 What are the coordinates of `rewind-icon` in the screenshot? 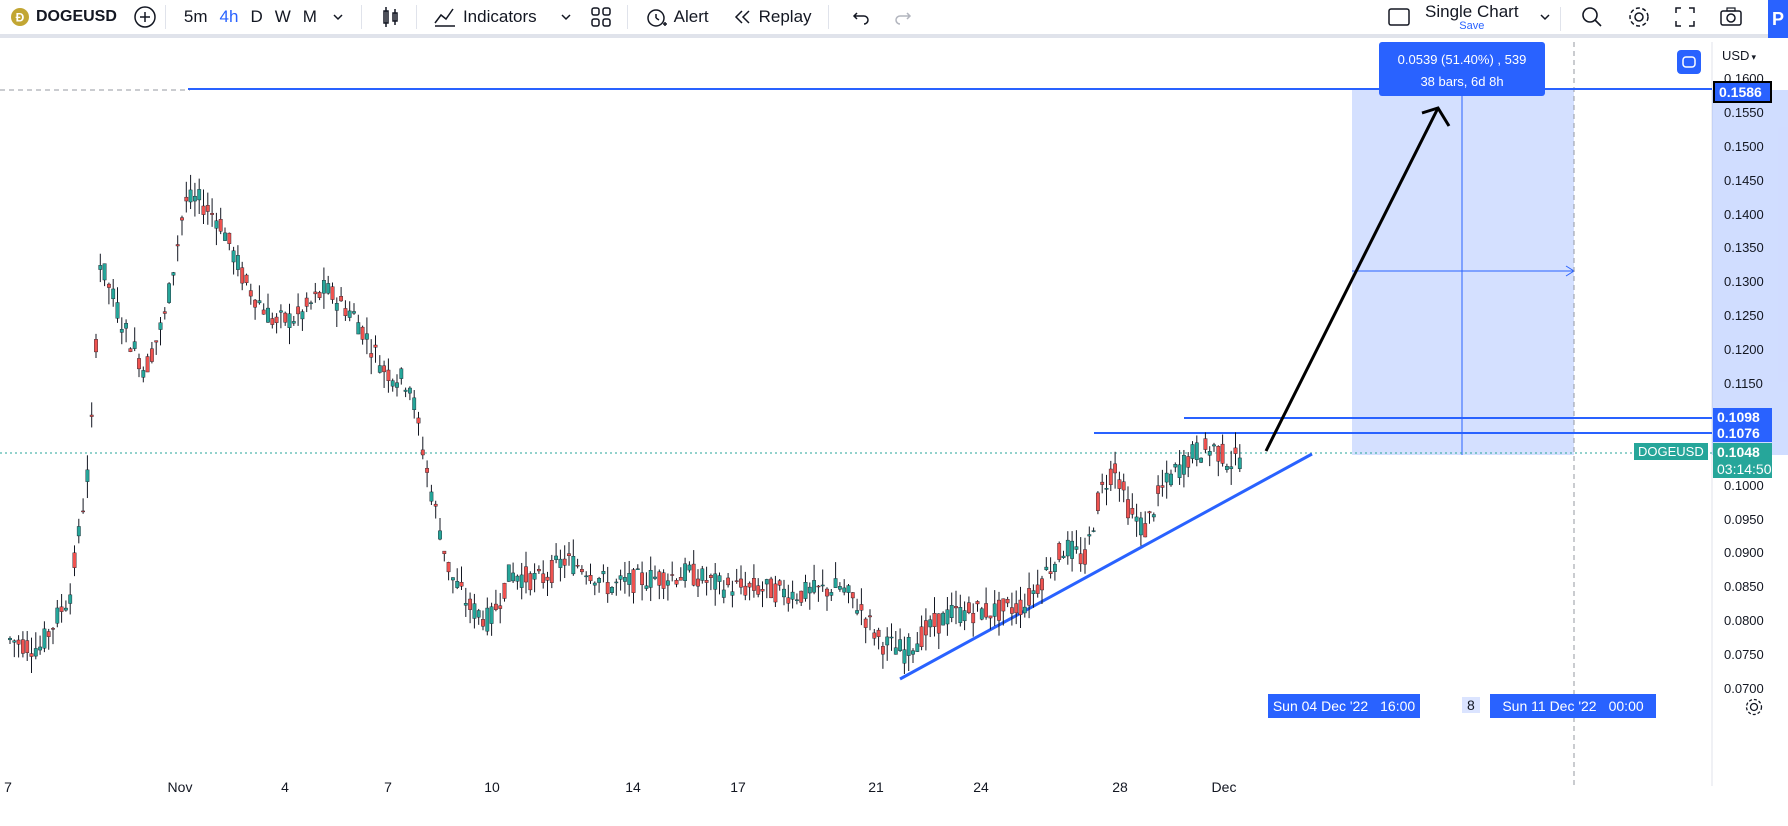 It's located at (742, 17).